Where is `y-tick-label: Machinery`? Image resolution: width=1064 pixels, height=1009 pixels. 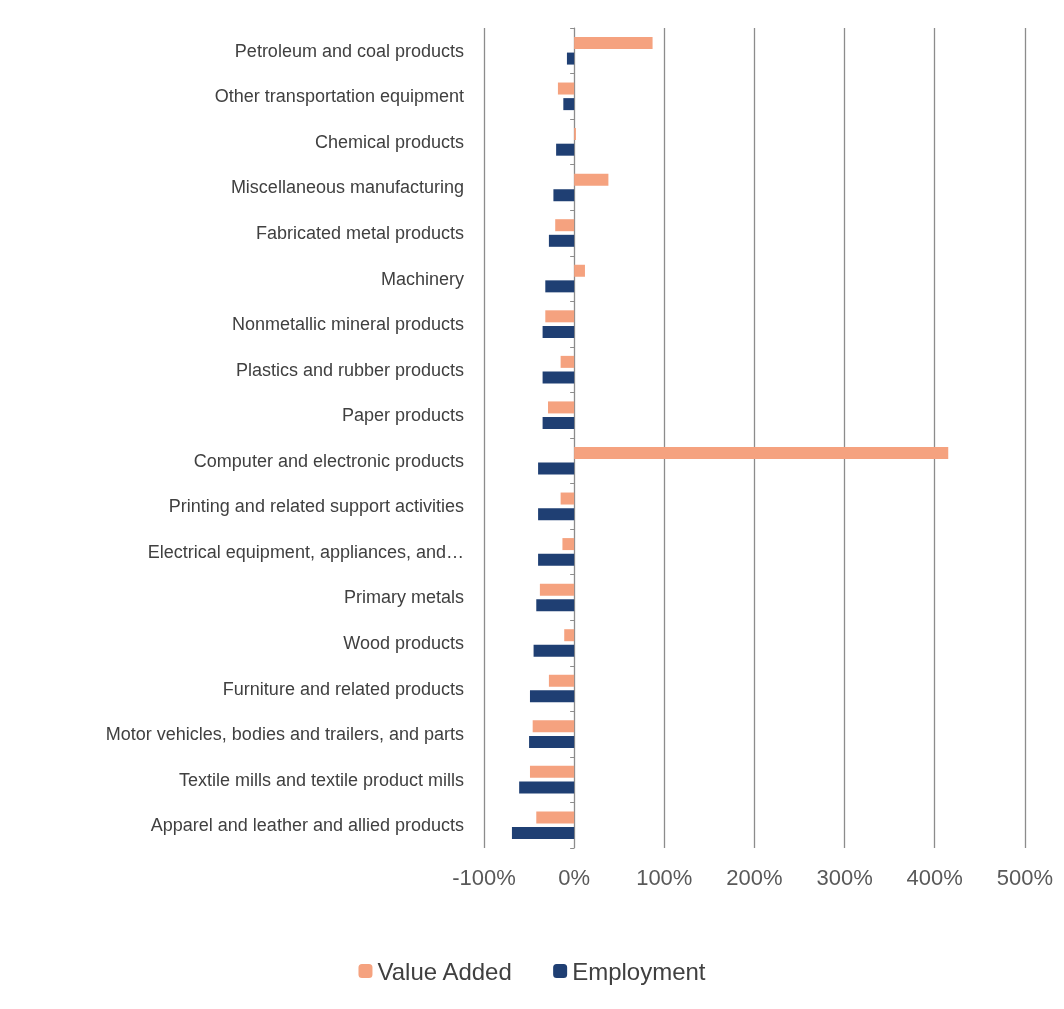 y-tick-label: Machinery is located at coordinates (422, 278).